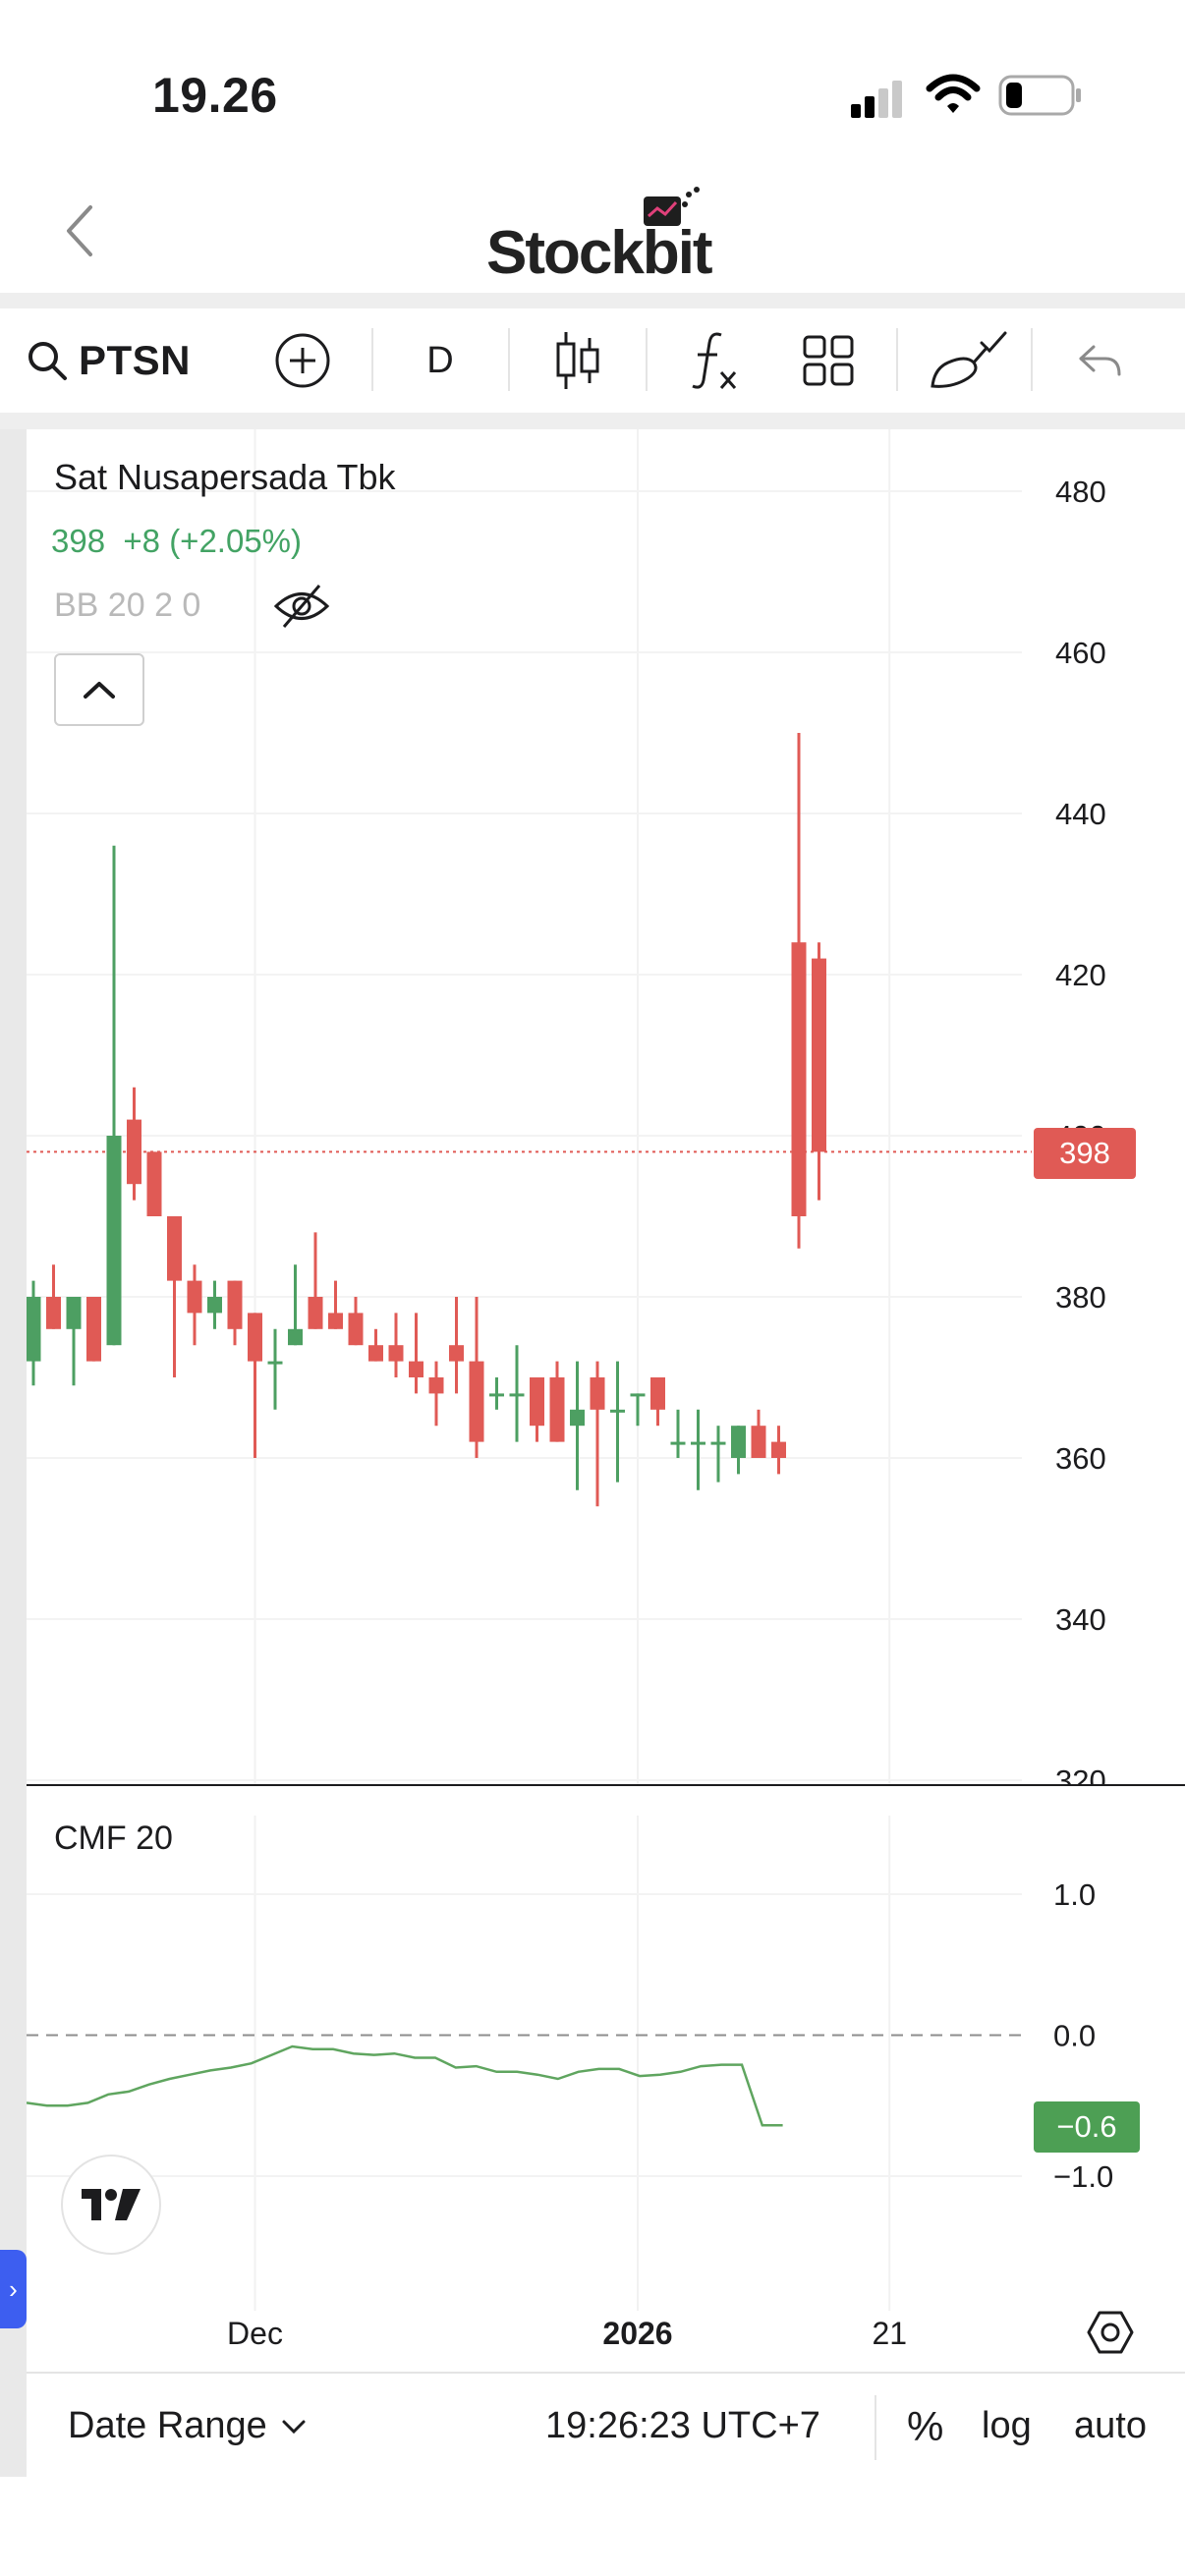 Image resolution: width=1185 pixels, height=2576 pixels. What do you see at coordinates (606, 1801) in the screenshot?
I see `pane-gap` at bounding box center [606, 1801].